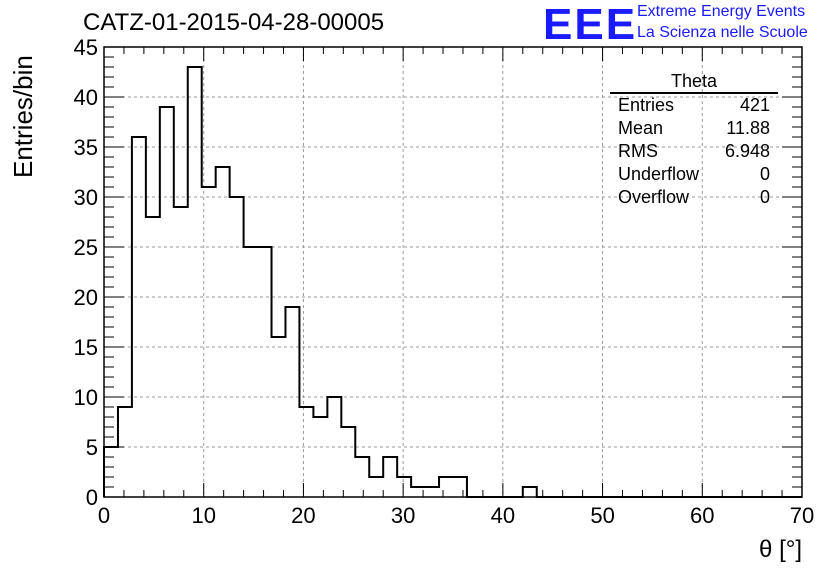  I want to click on chart-title: CATZ-01-2015-04-28-00005, so click(234, 22).